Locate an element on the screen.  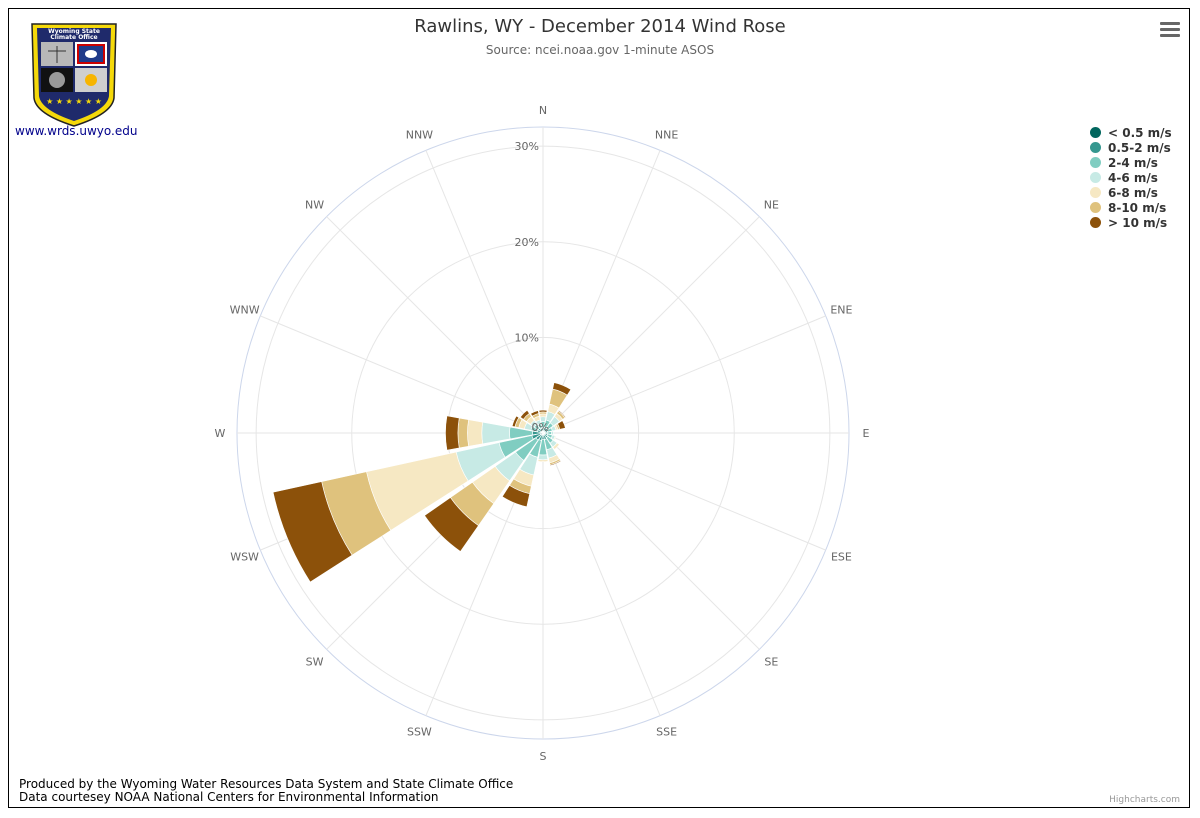
climate-office-shield-logo: Wyoming State Climate Office ★ ★ ★ ★ ★ ★ is located at coordinates (74, 73).